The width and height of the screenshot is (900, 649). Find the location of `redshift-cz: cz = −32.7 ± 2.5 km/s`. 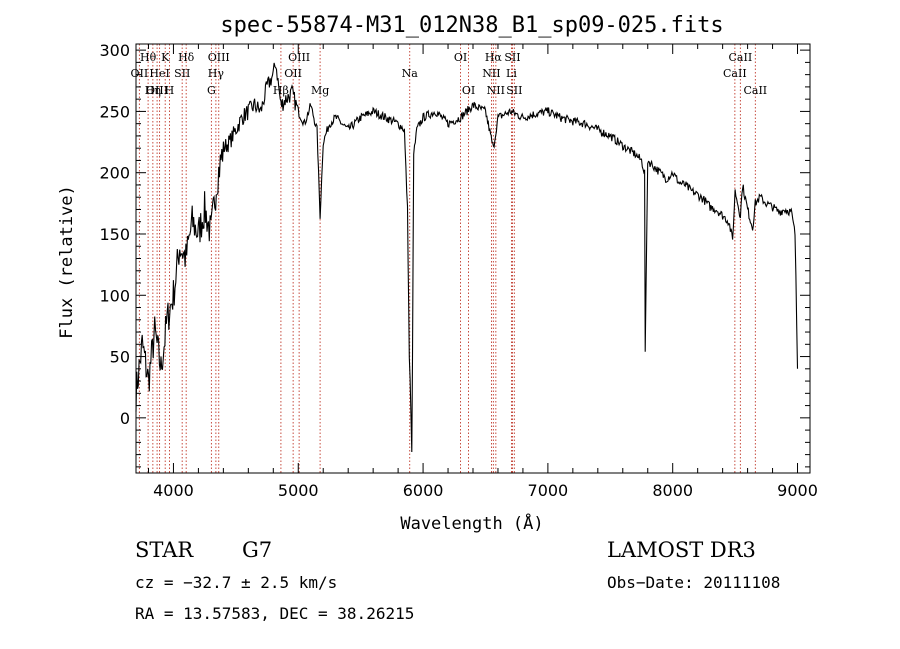

redshift-cz: cz = −32.7 ± 2.5 km/s is located at coordinates (236, 582).